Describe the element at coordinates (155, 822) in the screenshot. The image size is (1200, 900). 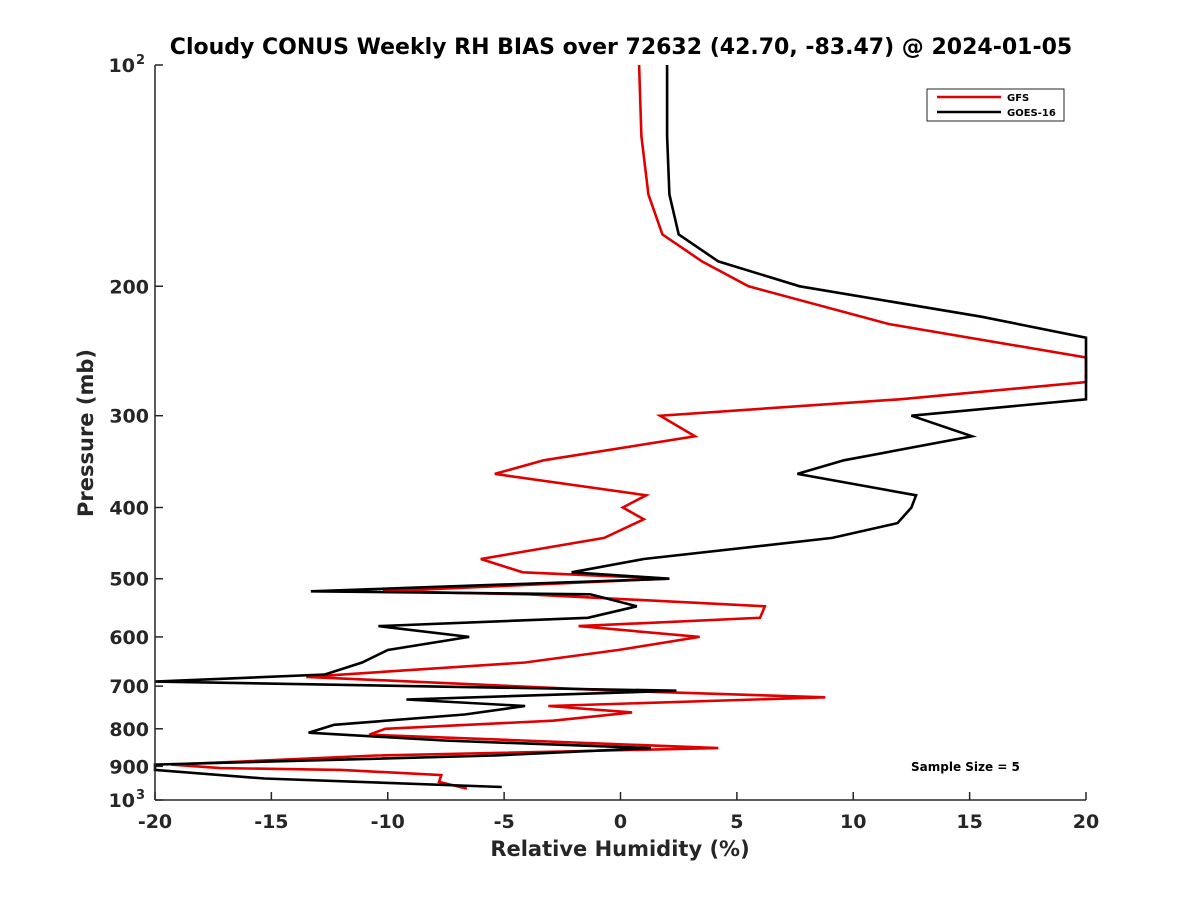
I see `x-tick-label: -20` at that location.